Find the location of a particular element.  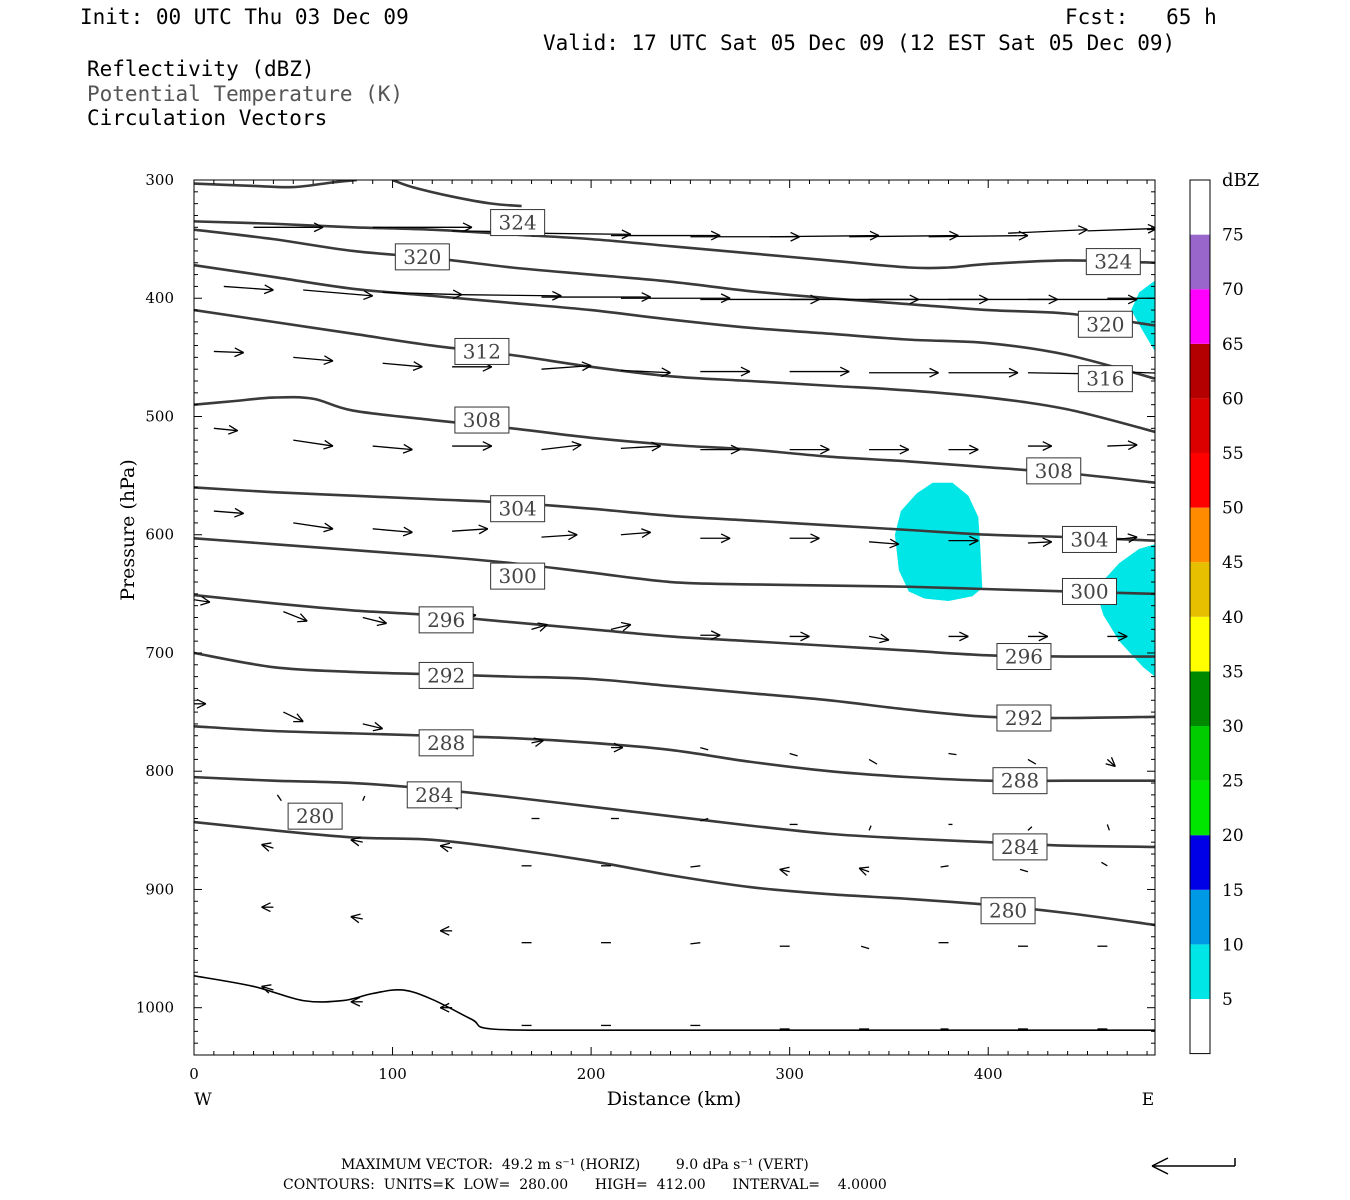

colorbar-level-label: 65 is located at coordinates (1233, 345).